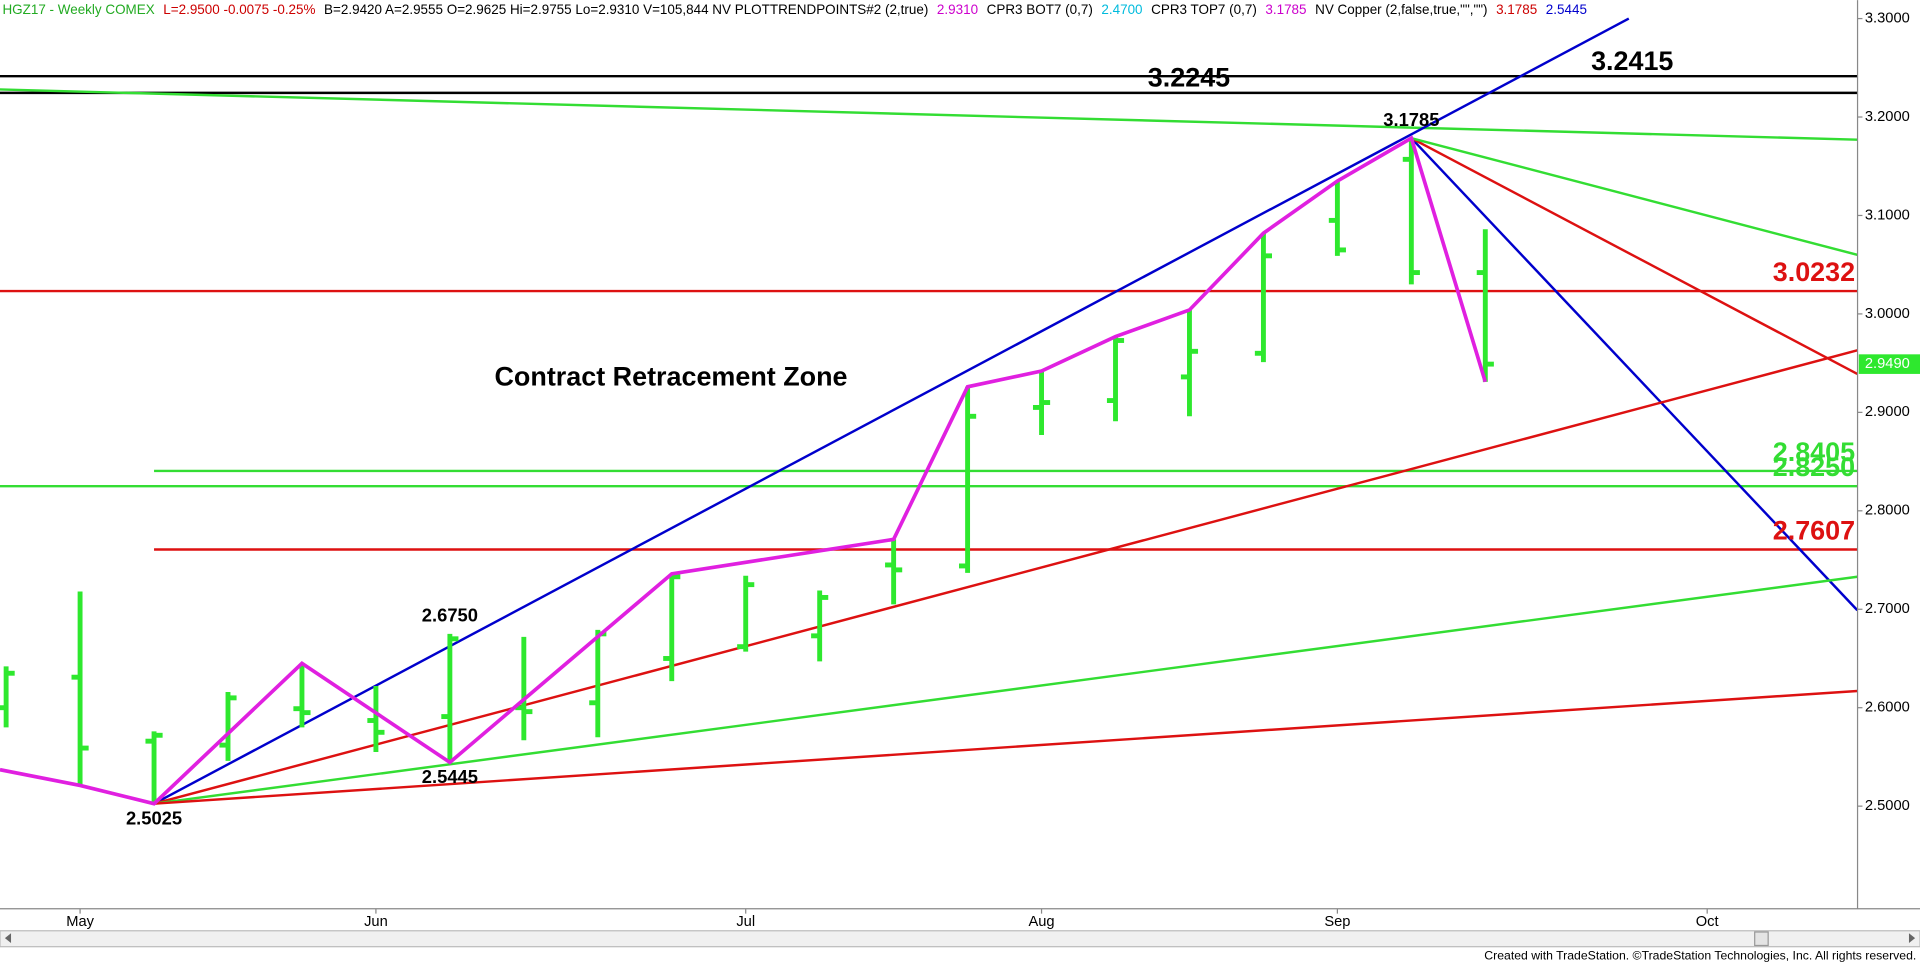 Image resolution: width=1920 pixels, height=964 pixels. I want to click on header-segment: NV Copper (2,false,true,"",""), so click(1401, 9).